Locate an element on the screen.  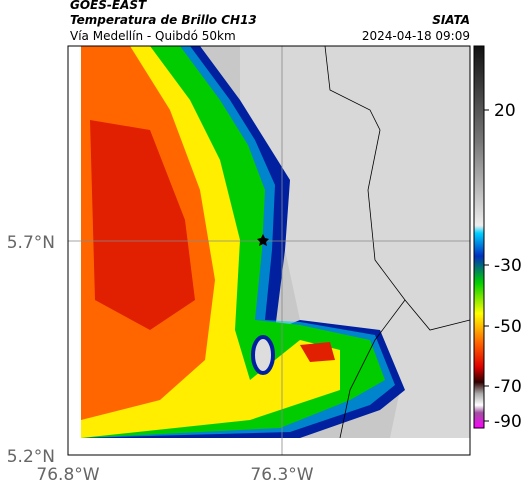
colorbar-tick-label: -50 is located at coordinates (508, 327).